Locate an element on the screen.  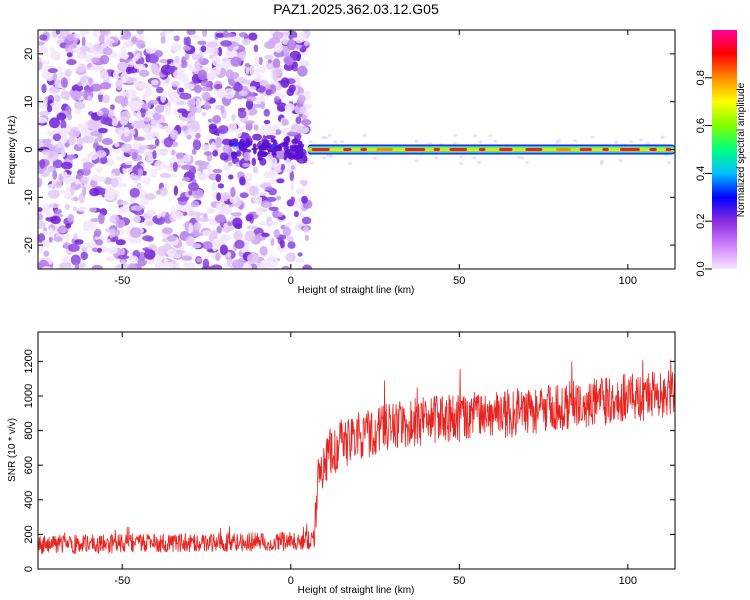
colorbar-gradient is located at coordinates (724, 149).